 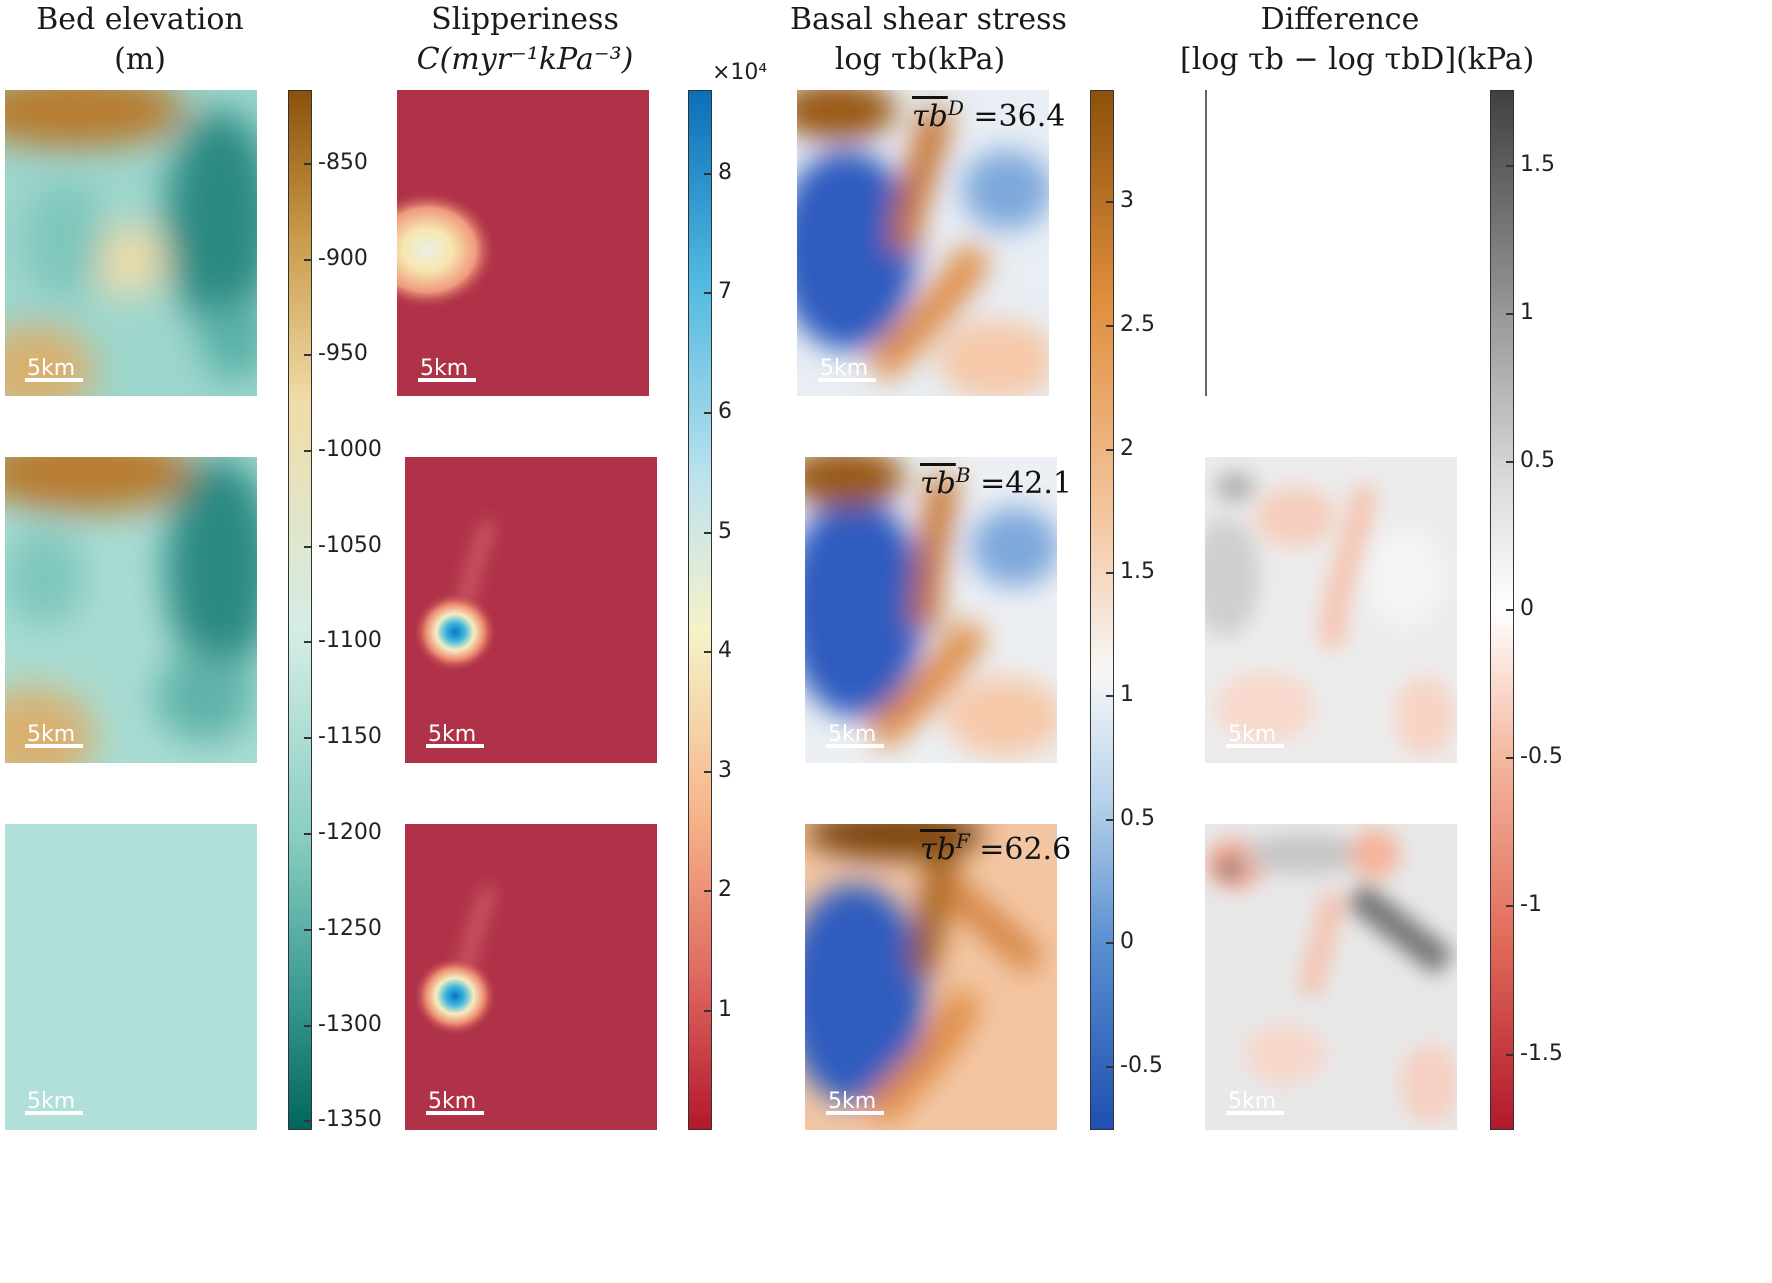 I want to click on tau-tick-label: 1.5, so click(x=1137, y=571).